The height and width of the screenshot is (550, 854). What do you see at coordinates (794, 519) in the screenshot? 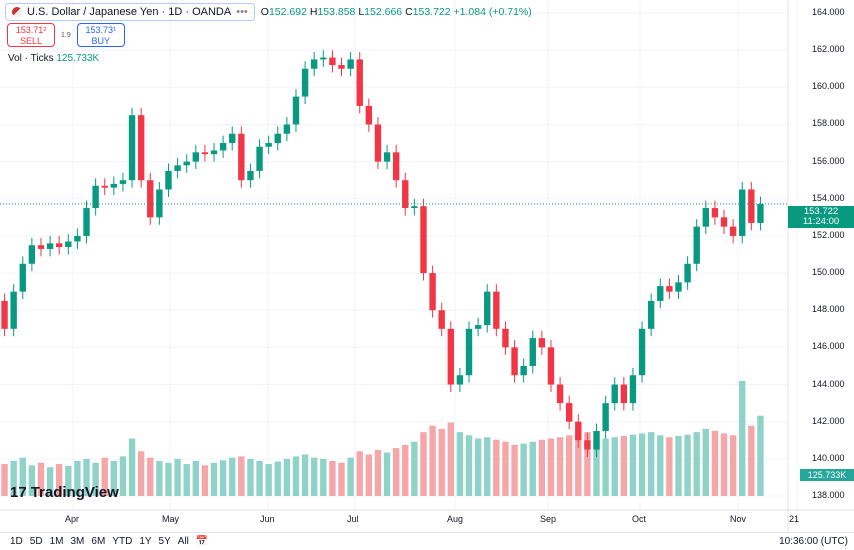
I see `x-tick-label: 21` at bounding box center [794, 519].